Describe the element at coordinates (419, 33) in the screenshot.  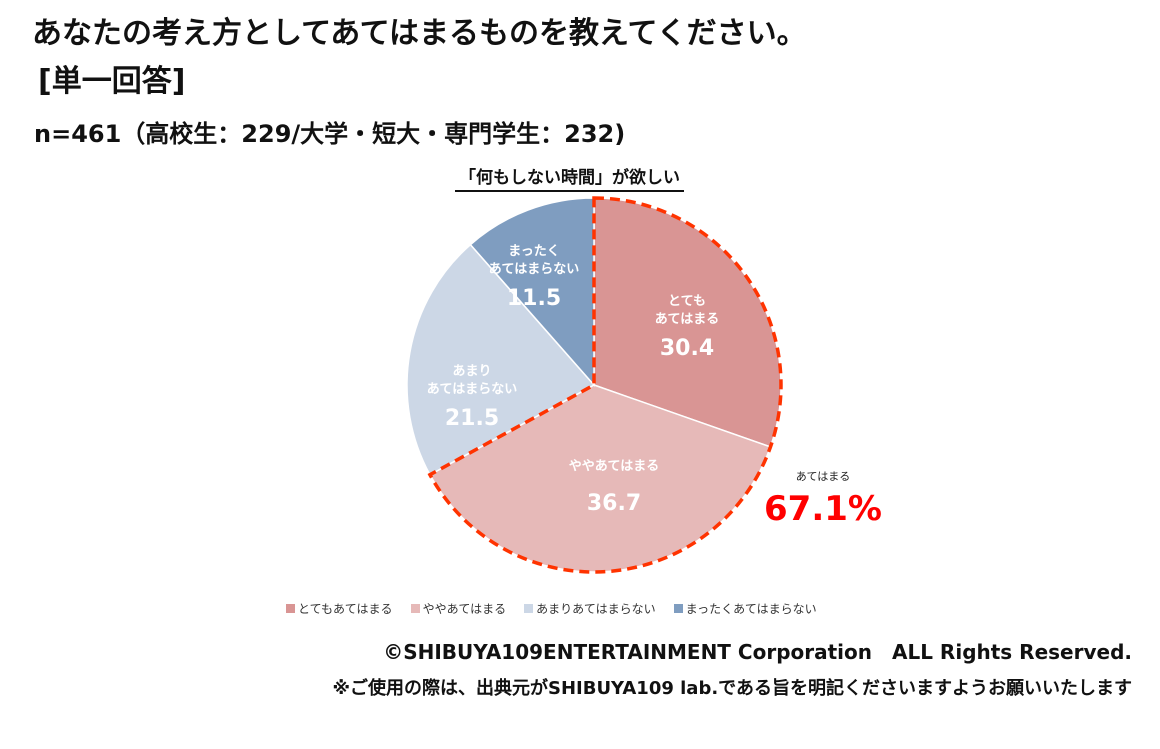
I see `page-title: あなたの考え方としてあてはまるものを教えてください。` at that location.